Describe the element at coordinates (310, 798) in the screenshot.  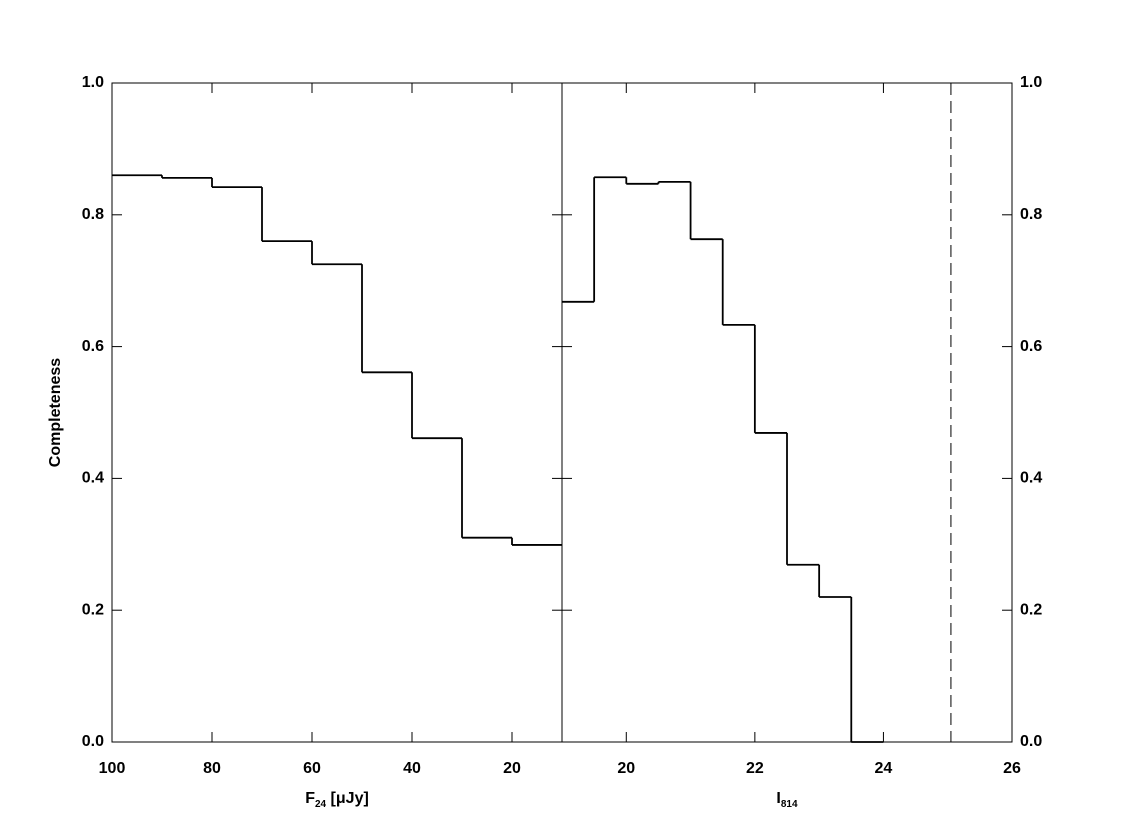
I see `x-axis-label-part: F` at that location.